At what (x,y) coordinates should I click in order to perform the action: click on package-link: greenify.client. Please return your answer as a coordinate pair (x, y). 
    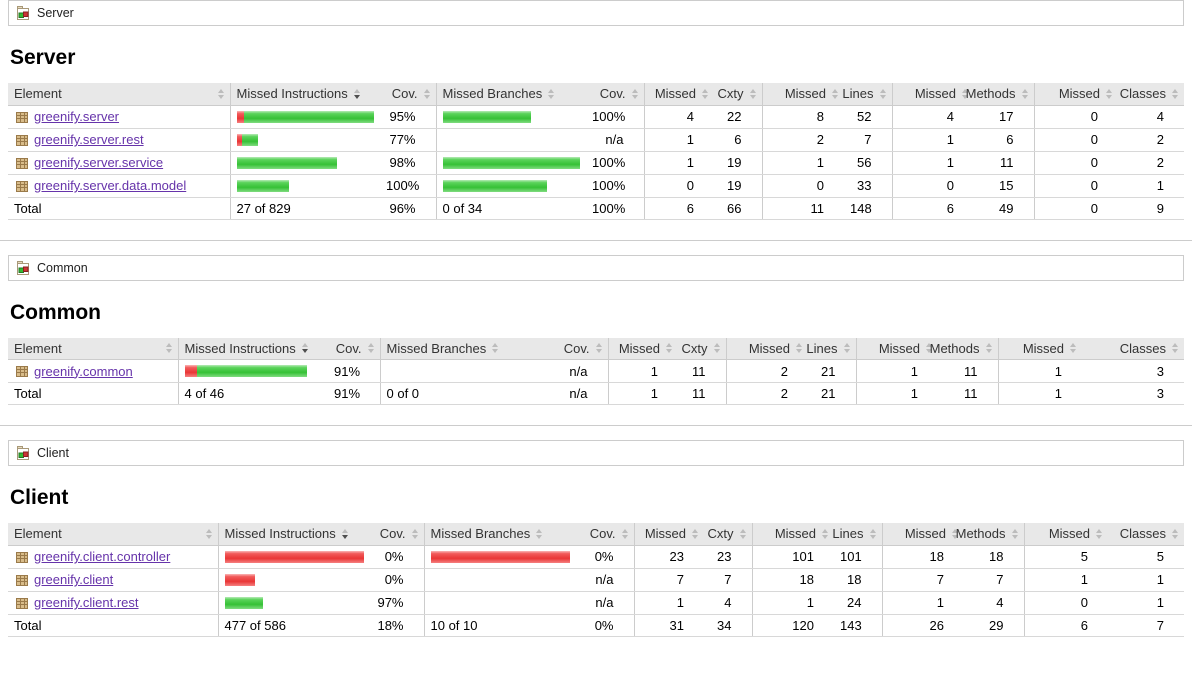
    Looking at the image, I should click on (74, 579).